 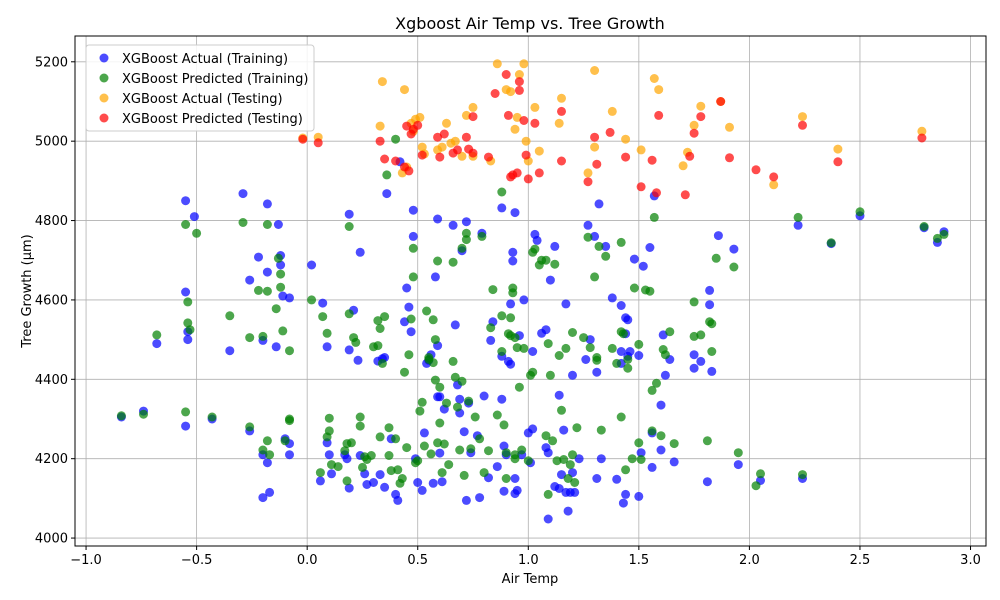 I want to click on y-tick-label: 5200, so click(x=51, y=62).